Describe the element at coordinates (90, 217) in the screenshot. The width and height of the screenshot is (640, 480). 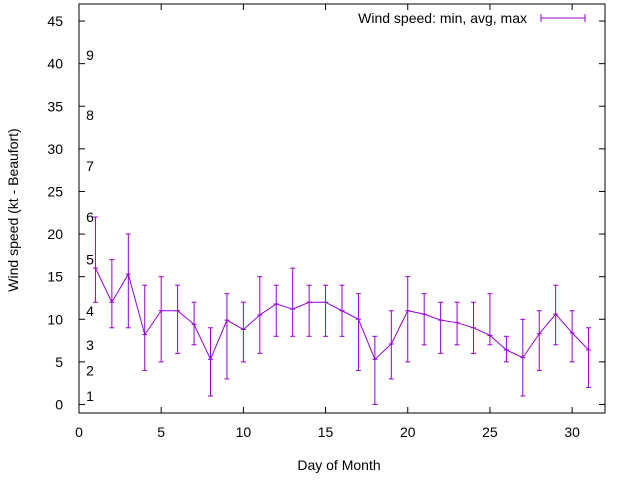
I see `beaufort-label: 6` at that location.